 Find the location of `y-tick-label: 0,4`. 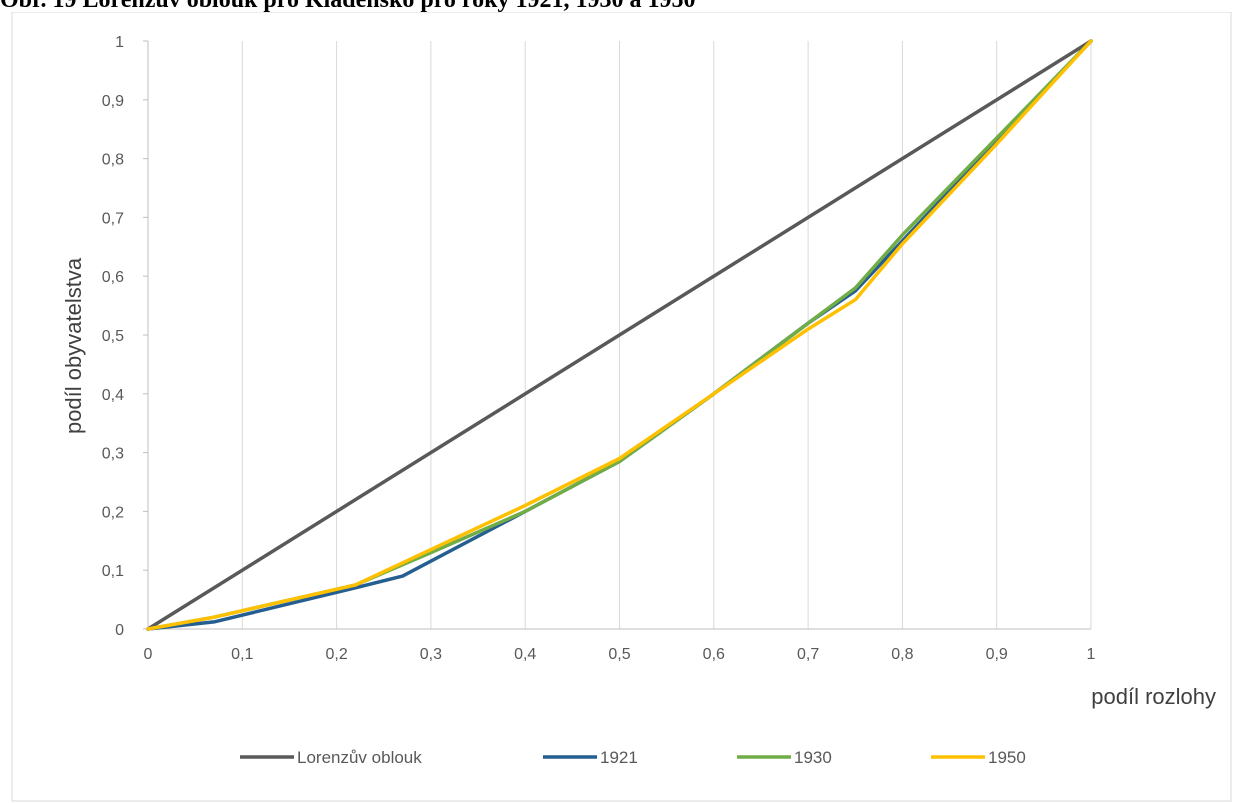

y-tick-label: 0,4 is located at coordinates (113, 395).